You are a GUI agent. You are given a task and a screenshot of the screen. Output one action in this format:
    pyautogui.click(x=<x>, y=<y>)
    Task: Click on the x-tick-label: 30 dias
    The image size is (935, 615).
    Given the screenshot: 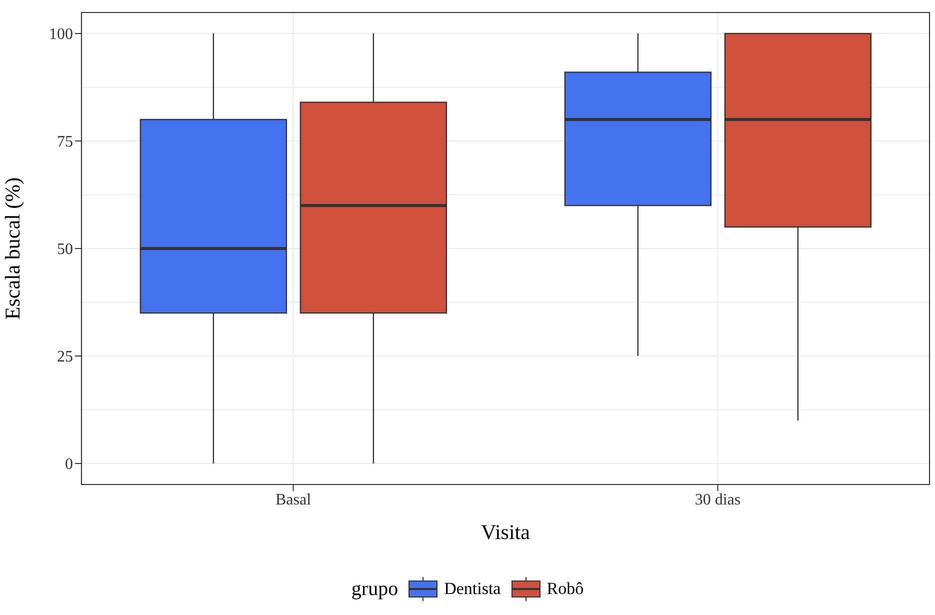 What is the action you would take?
    pyautogui.click(x=717, y=499)
    